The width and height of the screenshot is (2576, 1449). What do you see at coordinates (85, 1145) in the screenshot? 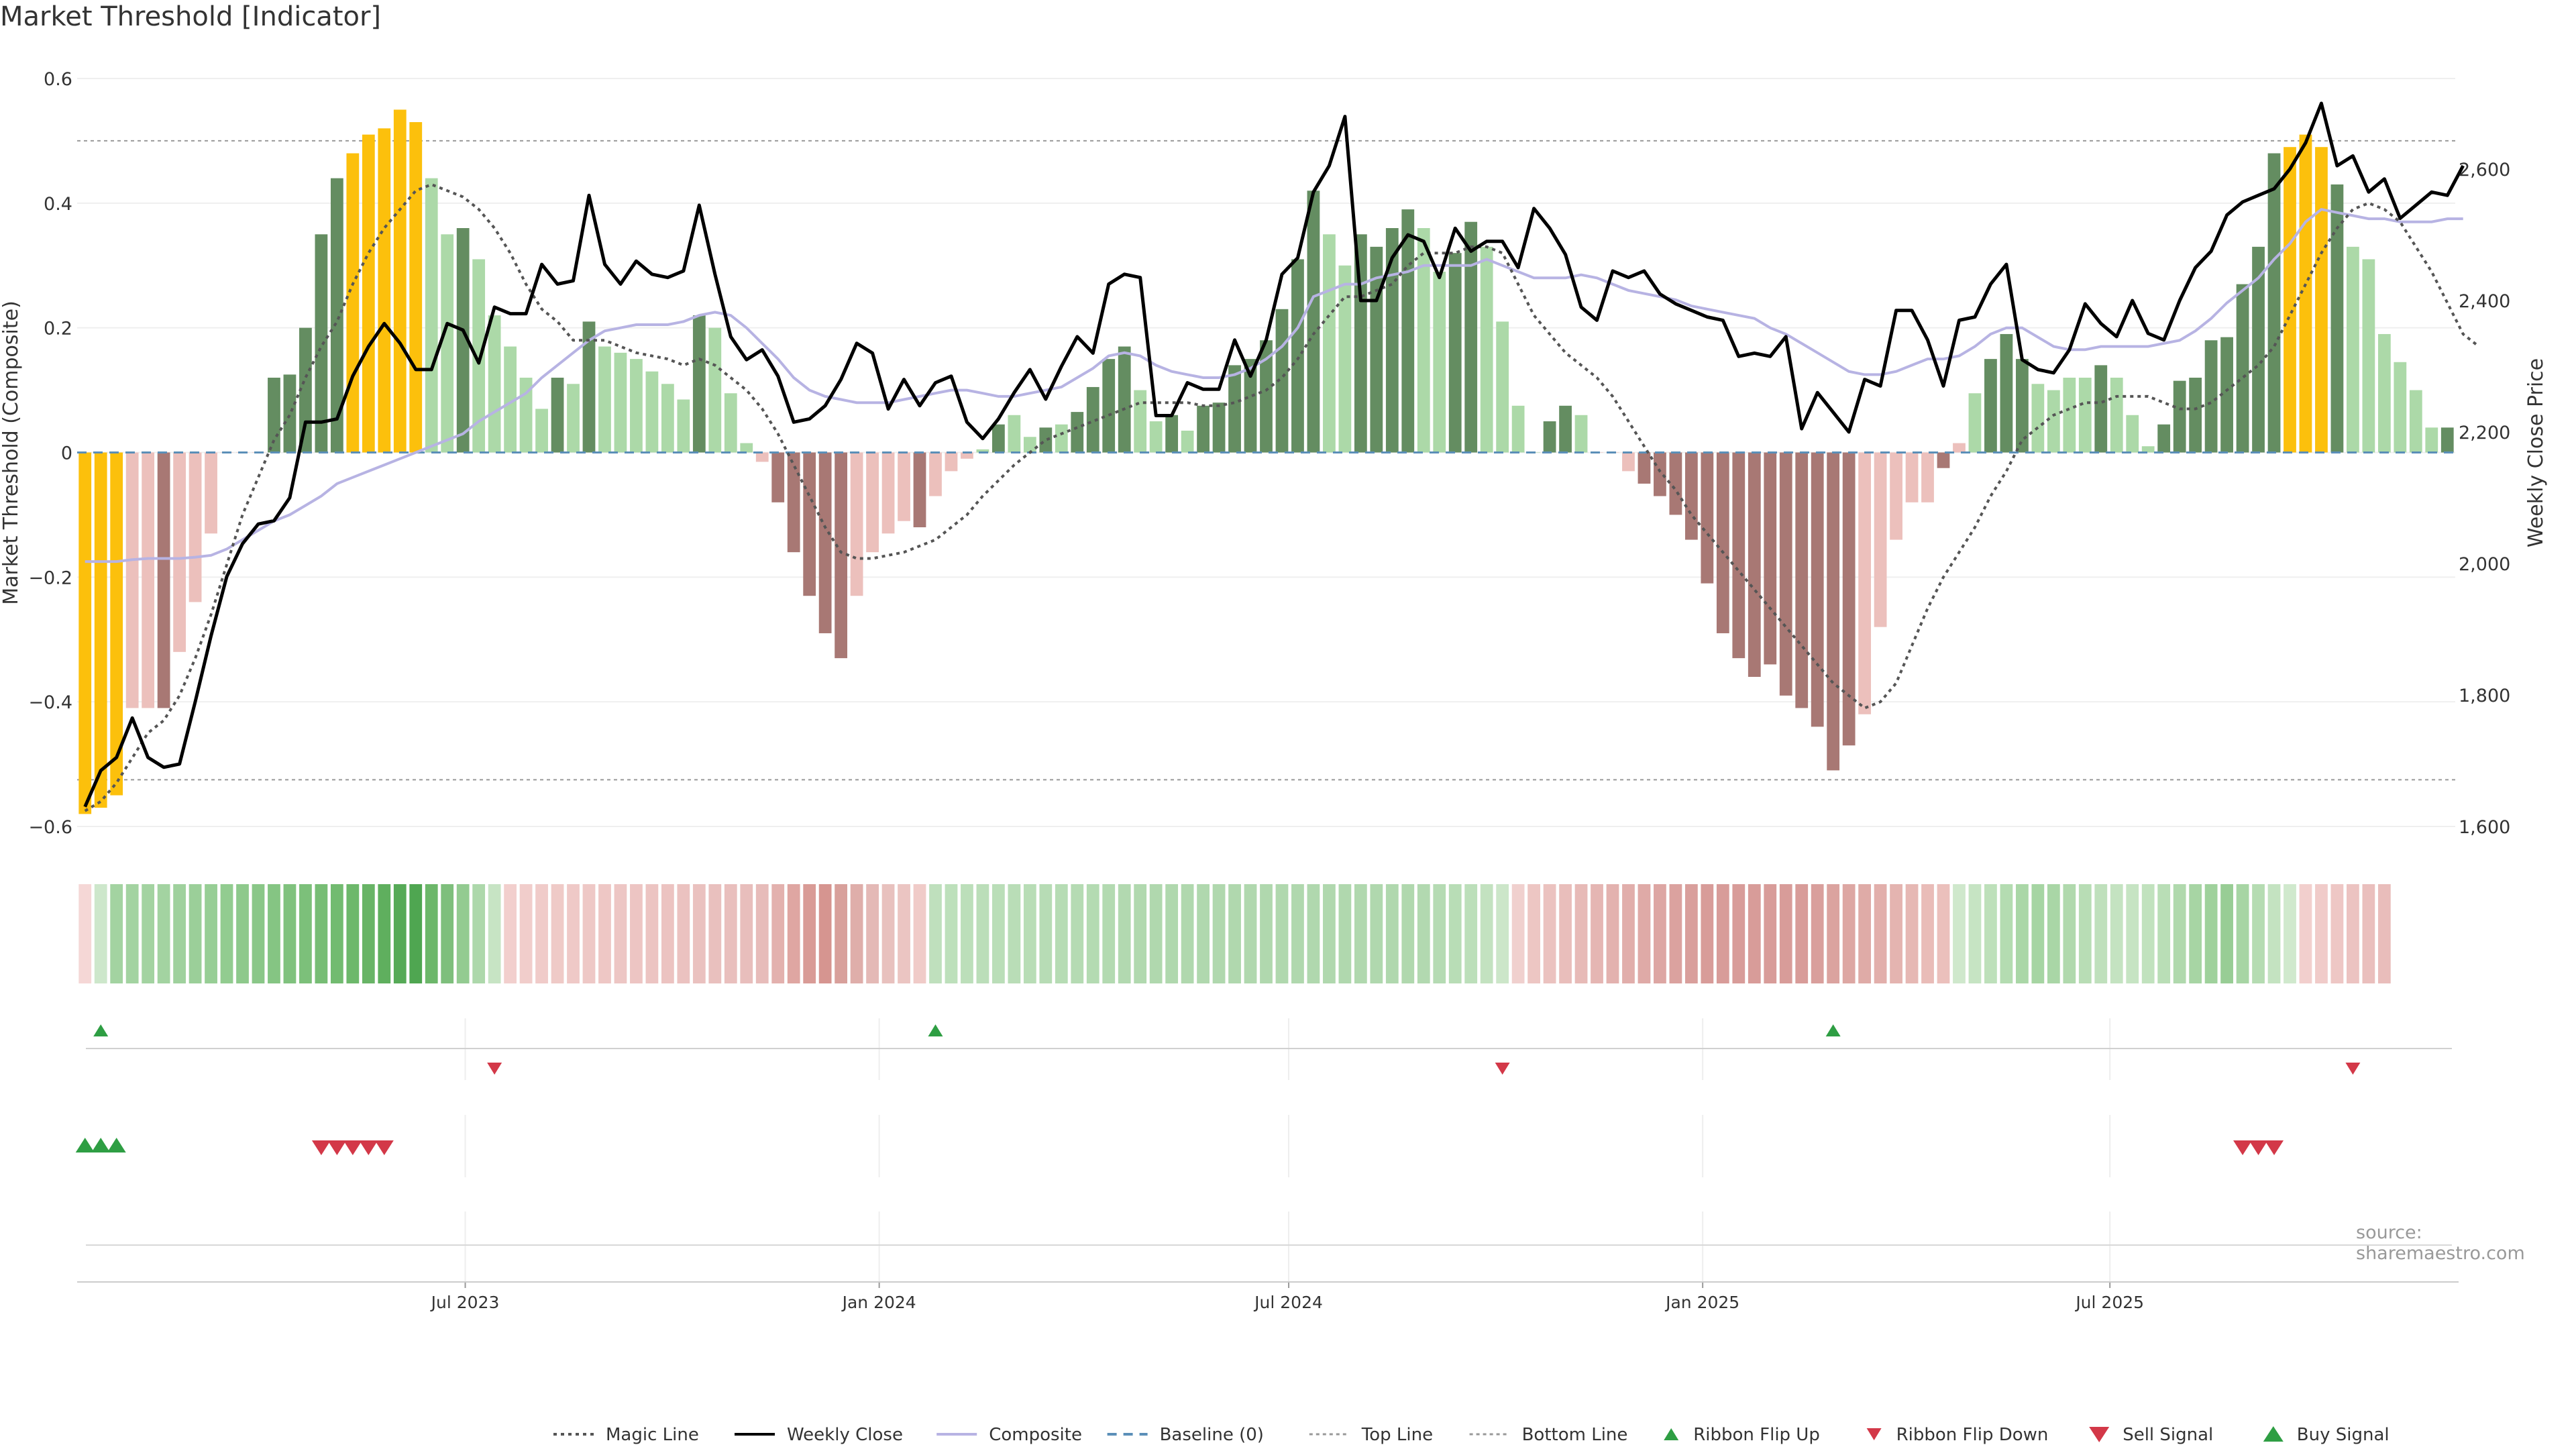
I see `buy-signal-marker` at bounding box center [85, 1145].